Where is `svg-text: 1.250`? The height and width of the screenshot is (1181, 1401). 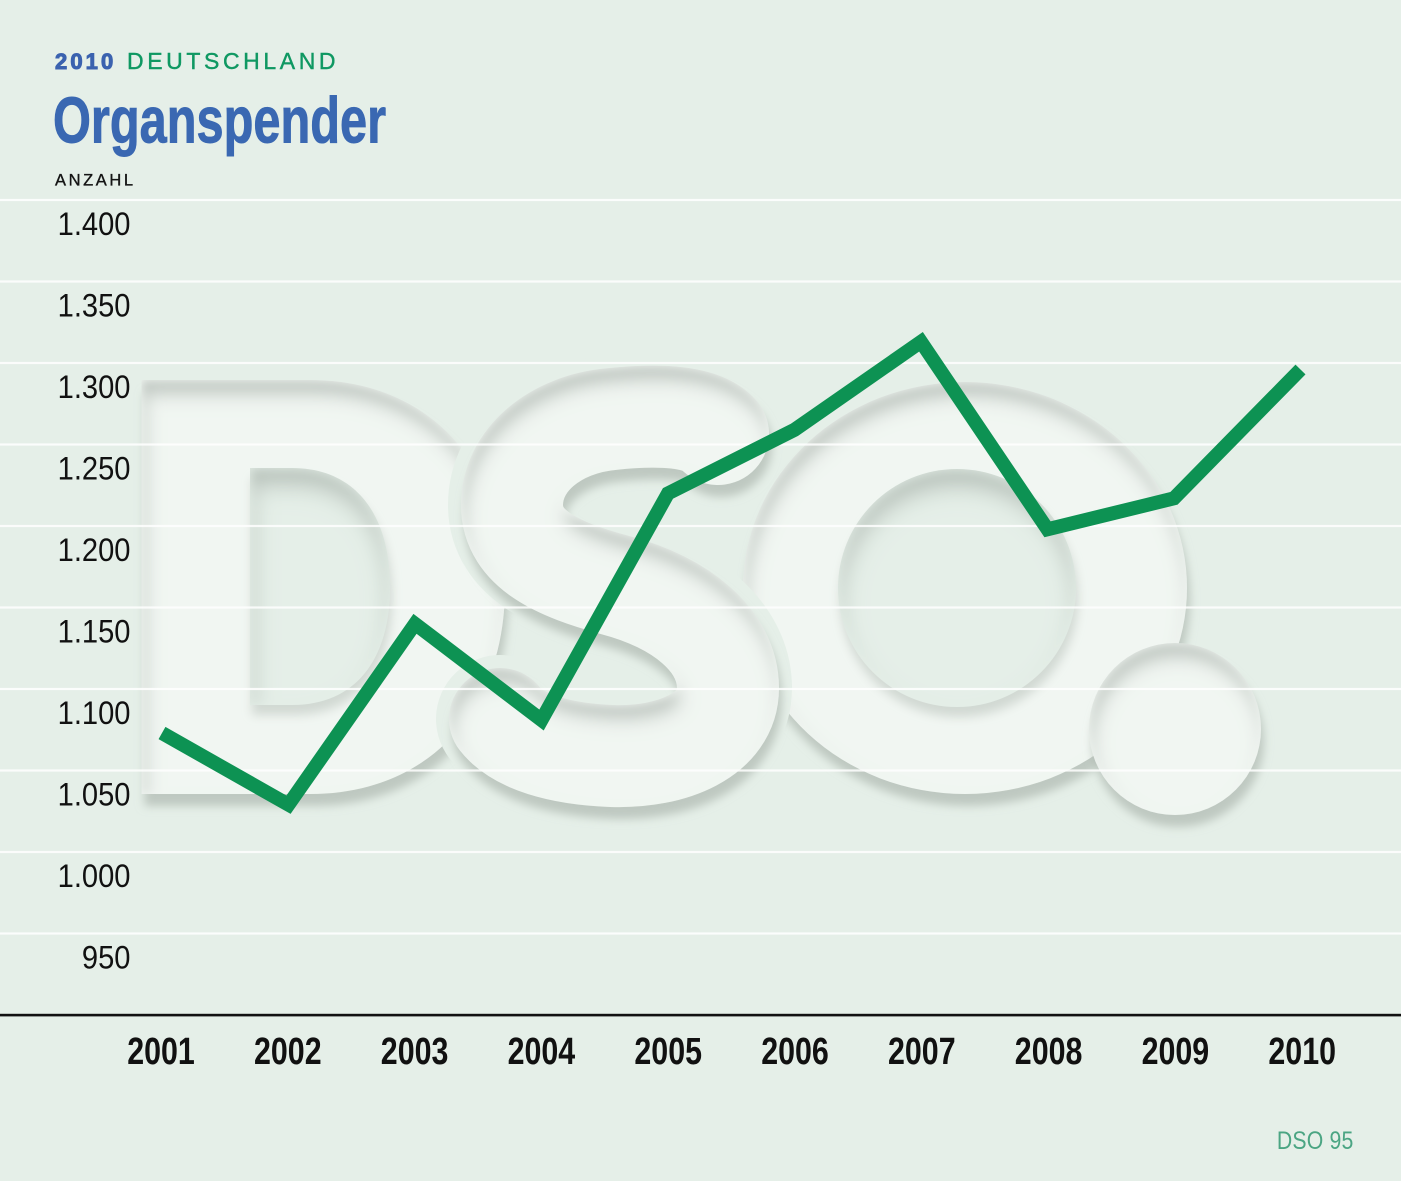
svg-text: 1.250 is located at coordinates (94, 469).